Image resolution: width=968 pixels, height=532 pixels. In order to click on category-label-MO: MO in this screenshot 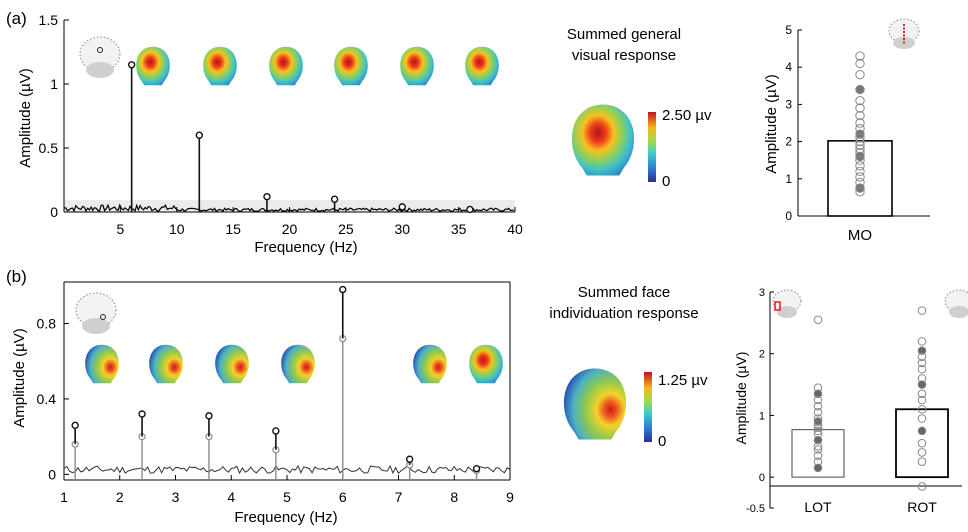, I will do `click(860, 235)`.